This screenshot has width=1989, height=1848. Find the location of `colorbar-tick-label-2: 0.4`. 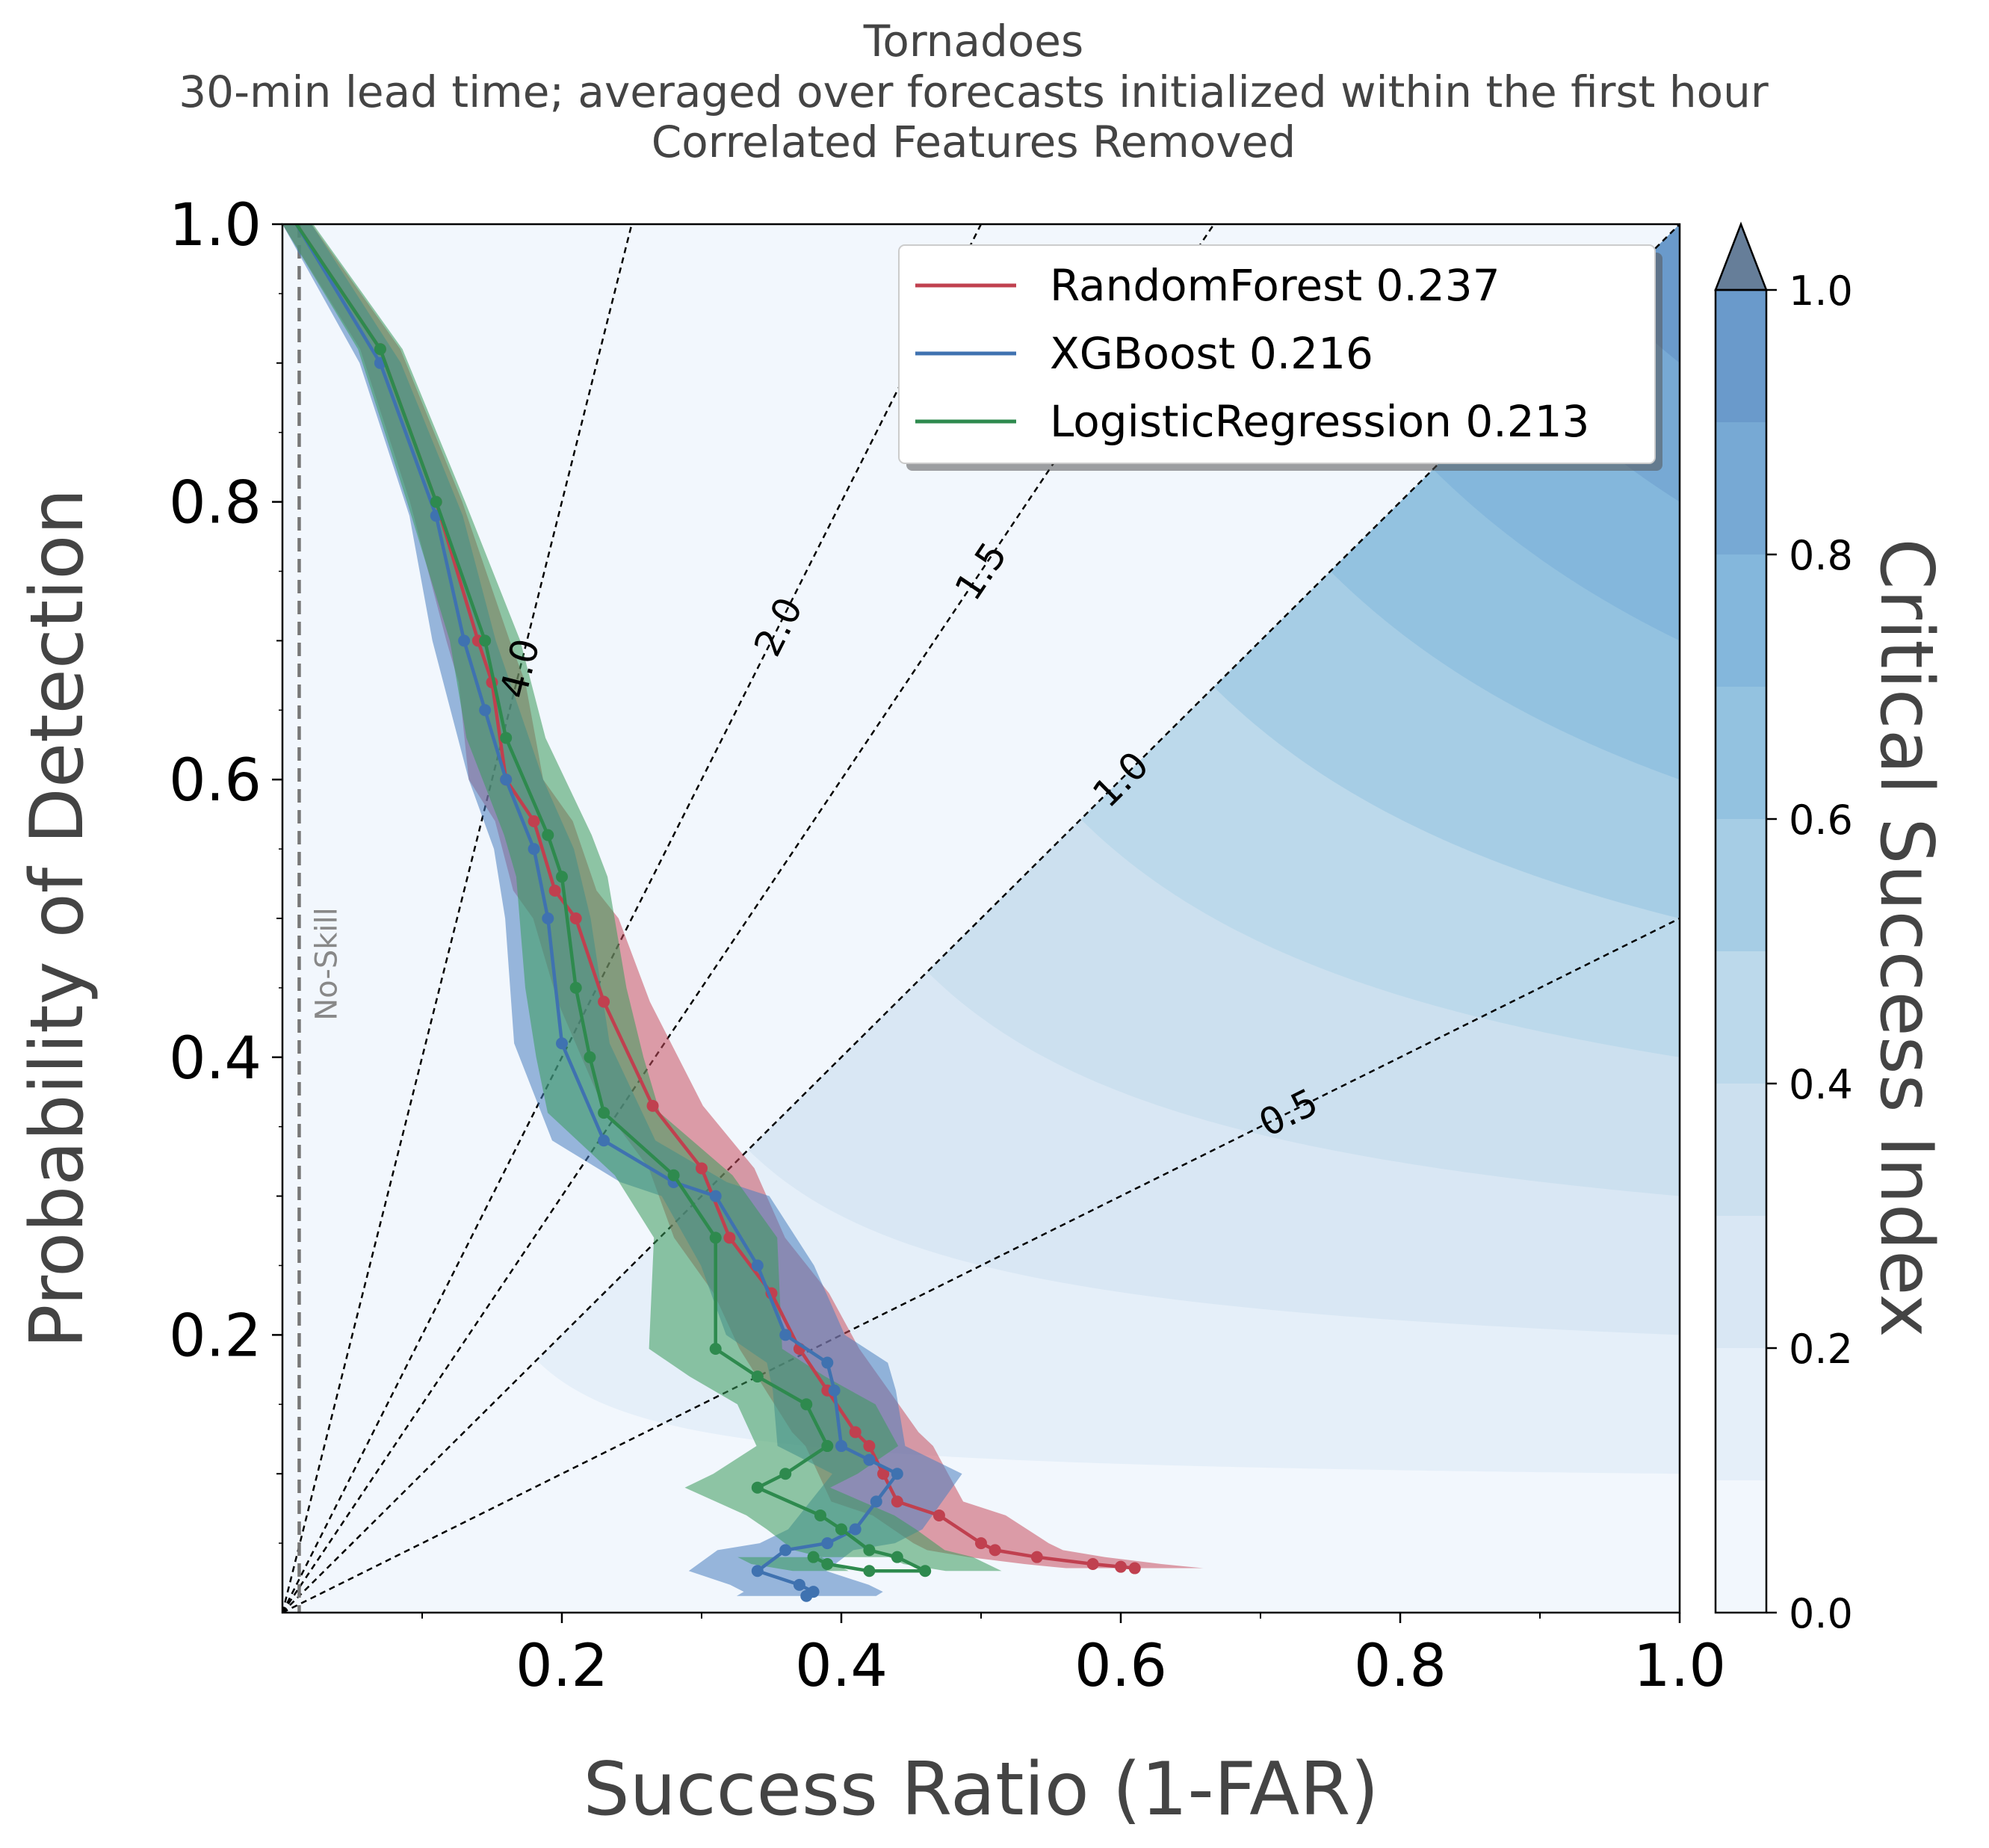

colorbar-tick-label-2: 0.4 is located at coordinates (1821, 1084).